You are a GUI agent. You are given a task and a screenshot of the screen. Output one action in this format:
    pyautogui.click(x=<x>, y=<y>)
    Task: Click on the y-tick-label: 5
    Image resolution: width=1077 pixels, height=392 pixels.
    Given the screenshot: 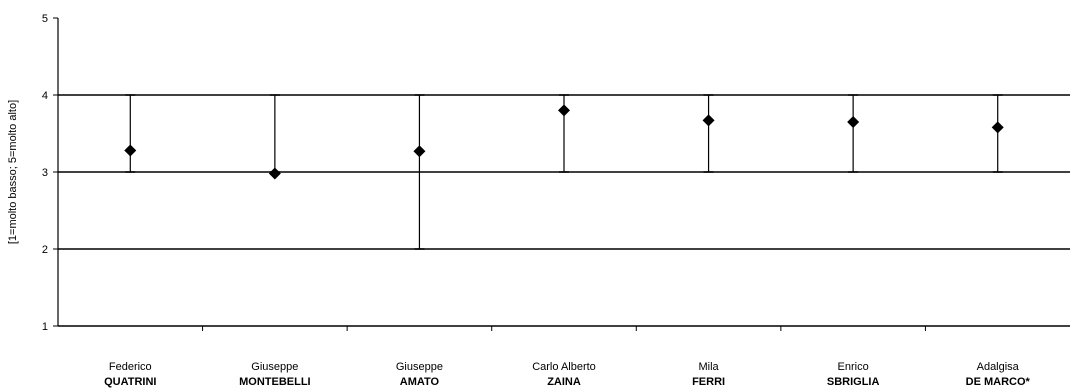 What is the action you would take?
    pyautogui.click(x=45, y=19)
    